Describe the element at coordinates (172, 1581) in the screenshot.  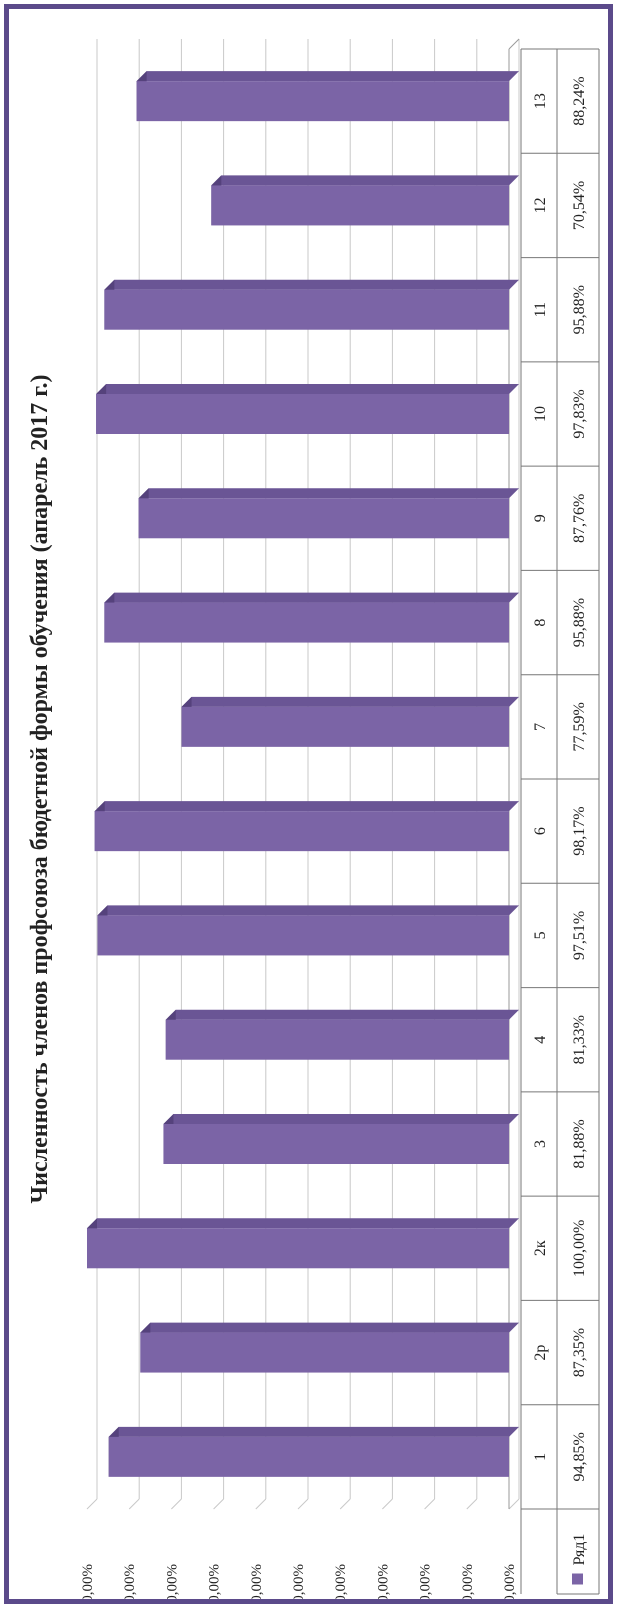
I see `y-tick-label: 80,00%` at that location.